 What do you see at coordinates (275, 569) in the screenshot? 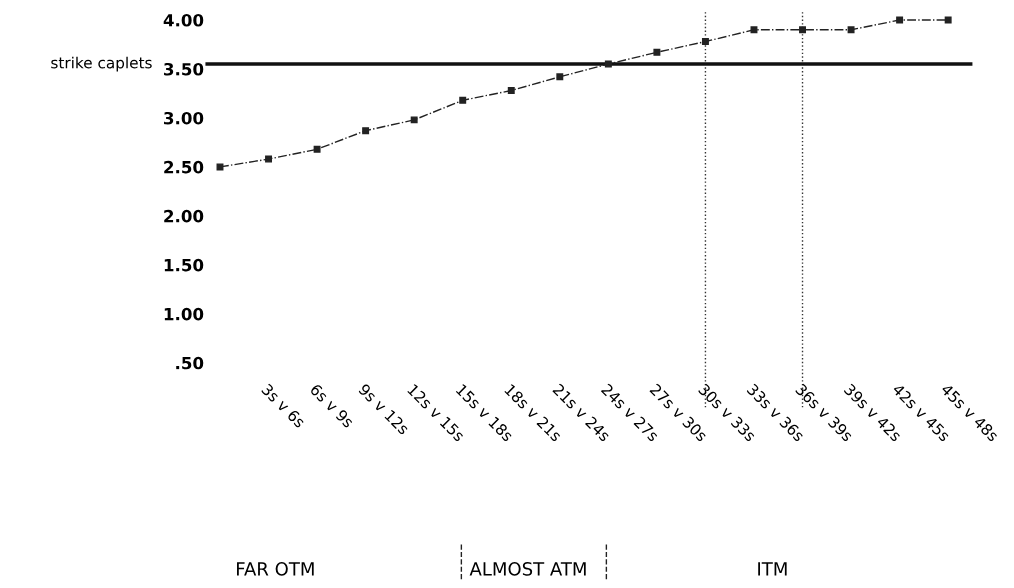
I see `text: FAR OTM` at bounding box center [275, 569].